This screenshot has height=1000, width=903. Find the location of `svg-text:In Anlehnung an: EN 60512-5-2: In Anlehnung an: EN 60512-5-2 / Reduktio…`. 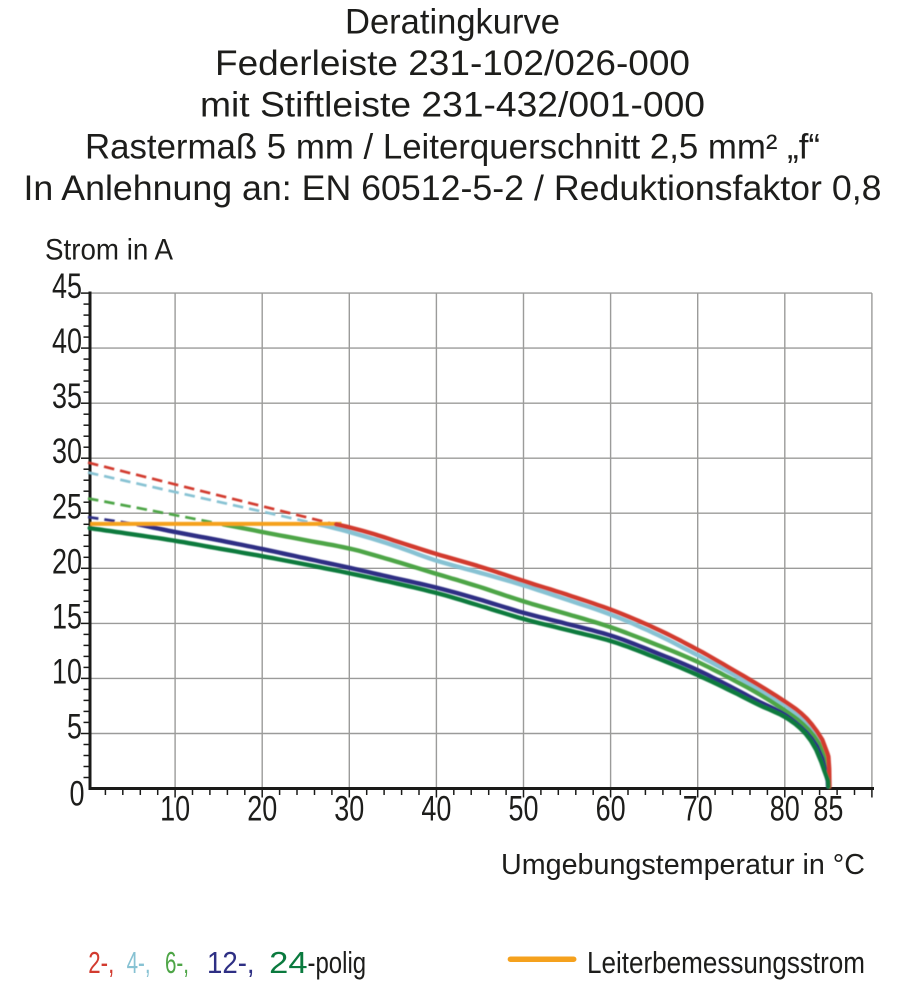

svg-text:In Anlehnung an: EN 60512-5-2: In Anlehnung an: EN 60512-5-2 / Reduktio… is located at coordinates (453, 188).